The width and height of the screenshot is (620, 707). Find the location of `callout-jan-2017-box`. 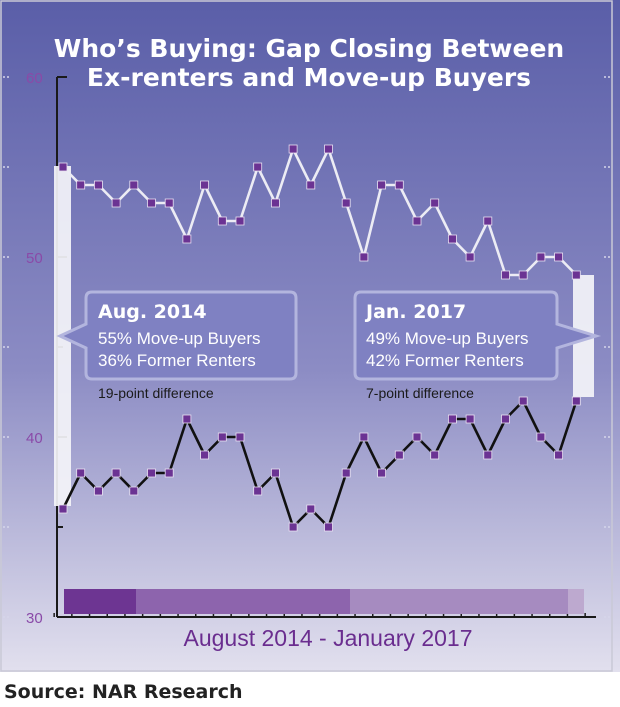

callout-jan-2017-box is located at coordinates (477, 335).